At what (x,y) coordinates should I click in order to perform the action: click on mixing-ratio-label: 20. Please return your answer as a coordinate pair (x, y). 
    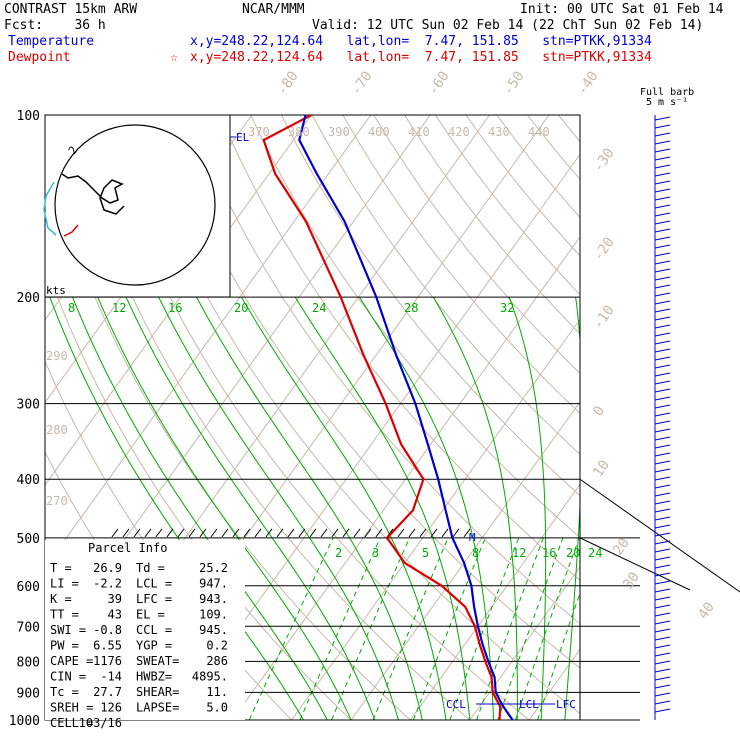
    Looking at the image, I should click on (573, 553).